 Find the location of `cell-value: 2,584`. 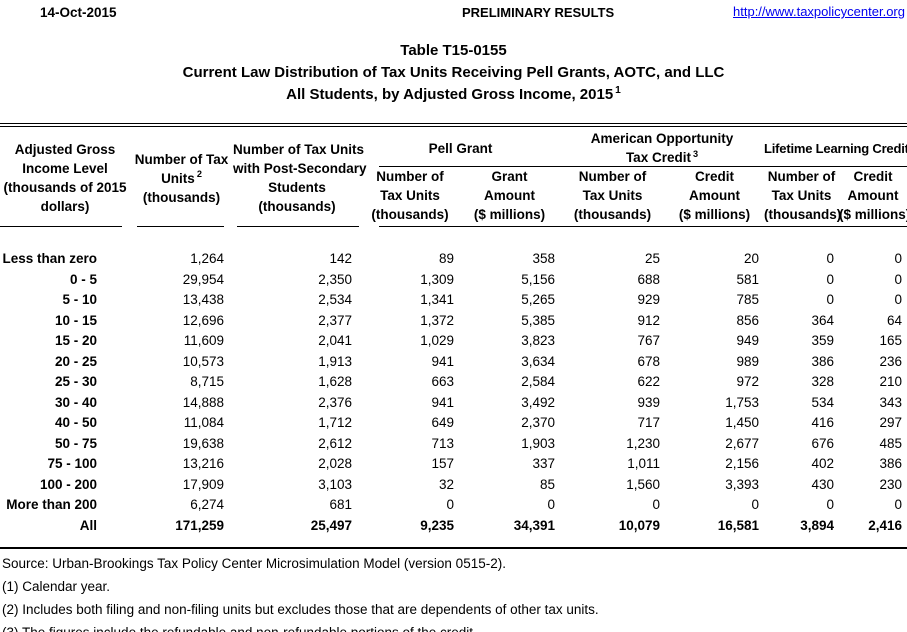

cell-value: 2,584 is located at coordinates (538, 381).